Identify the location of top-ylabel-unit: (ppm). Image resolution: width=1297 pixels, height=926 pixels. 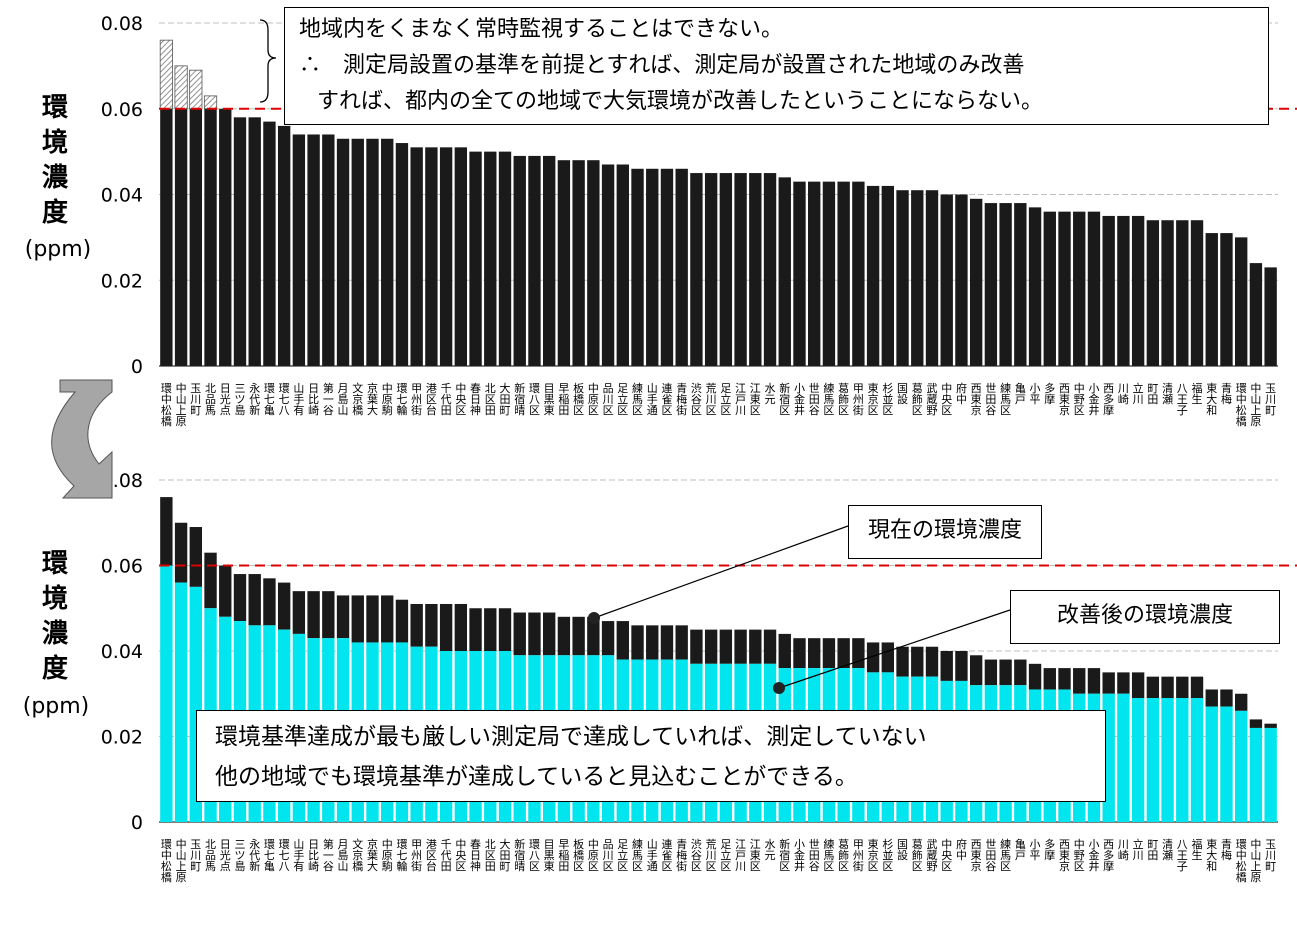
(58, 249).